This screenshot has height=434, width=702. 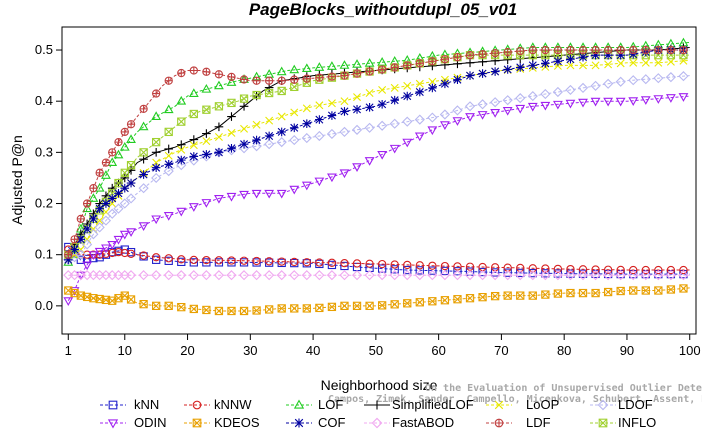 What do you see at coordinates (48, 177) in the screenshot?
I see `y-axis: 0.0 0.1 0.2 0.3 0.4 0.5` at bounding box center [48, 177].